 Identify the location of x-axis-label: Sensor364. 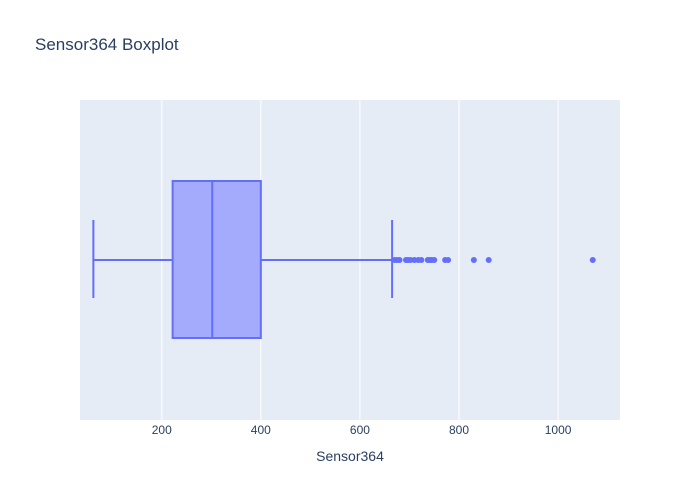
(350, 456).